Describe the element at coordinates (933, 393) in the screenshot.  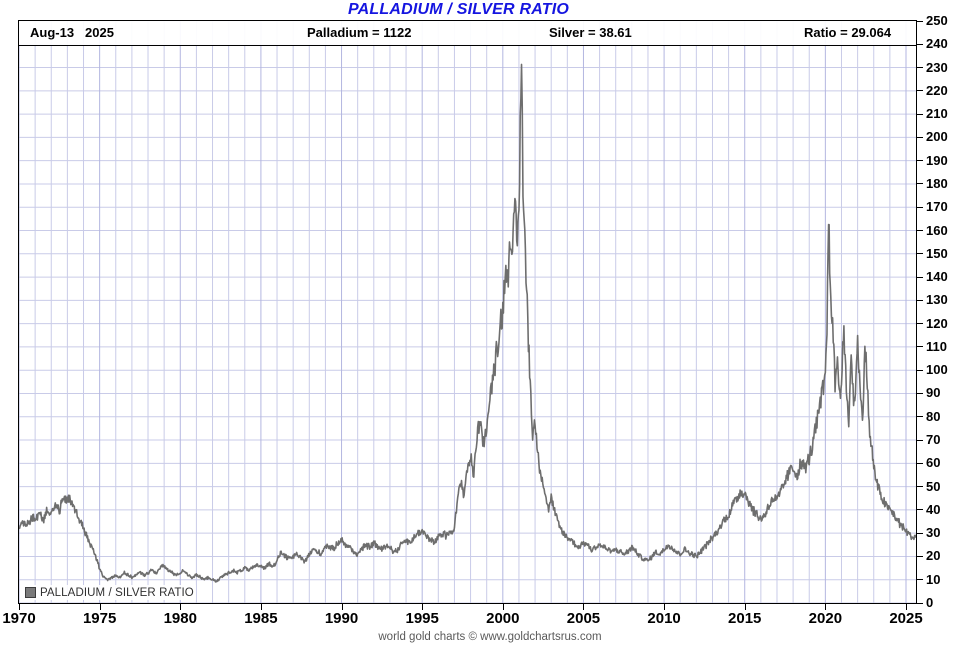
I see `y-tick-label: 90` at that location.